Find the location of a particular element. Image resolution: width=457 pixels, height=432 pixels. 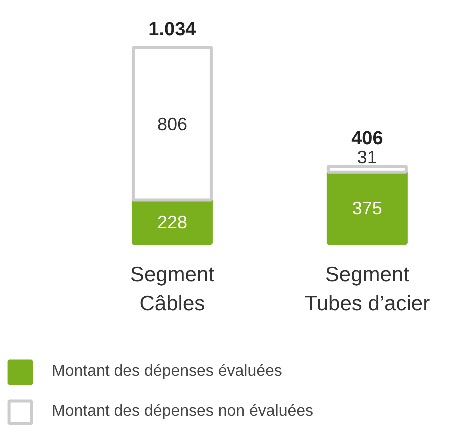

x-tick-label: Segment Tubes d’acier is located at coordinates (367, 290).